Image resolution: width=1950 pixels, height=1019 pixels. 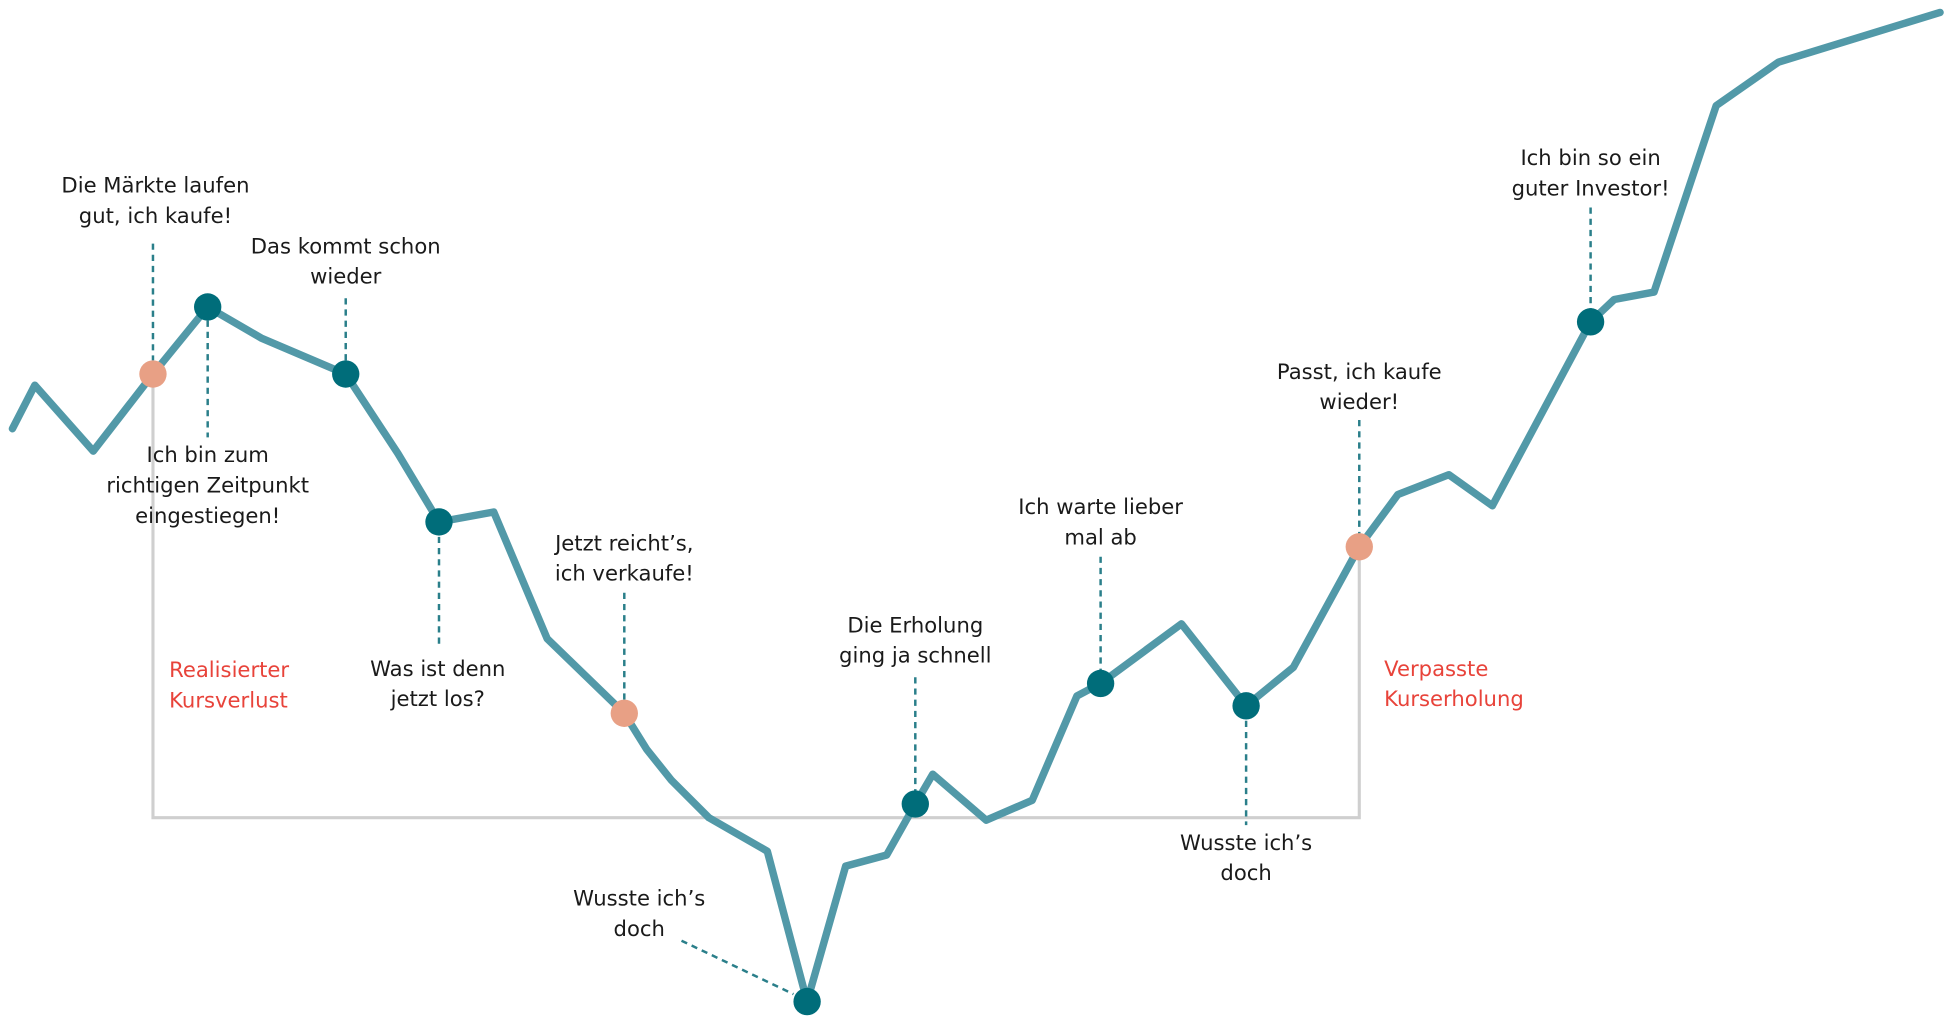 What do you see at coordinates (623, 557) in the screenshot?
I see `annotation: Jetzt reicht’s, ich verkaufe!` at bounding box center [623, 557].